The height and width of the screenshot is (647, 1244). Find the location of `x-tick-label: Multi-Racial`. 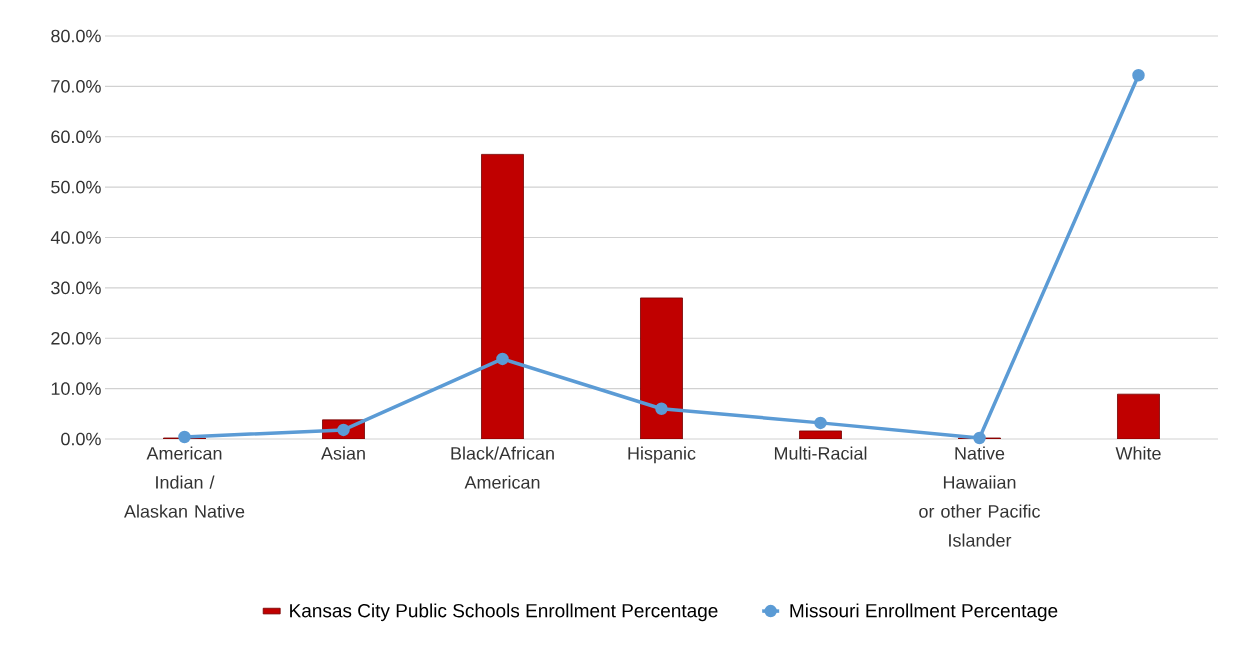

x-tick-label: Multi-Racial is located at coordinates (820, 453).